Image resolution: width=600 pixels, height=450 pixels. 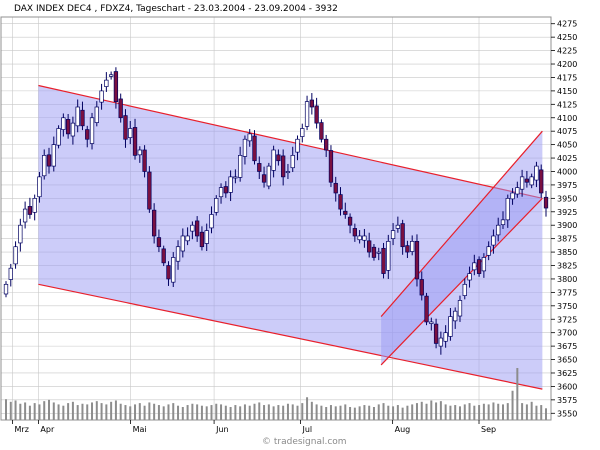 What do you see at coordinates (567, 252) in the screenshot?
I see `y-tick-label: 3850` at bounding box center [567, 252].